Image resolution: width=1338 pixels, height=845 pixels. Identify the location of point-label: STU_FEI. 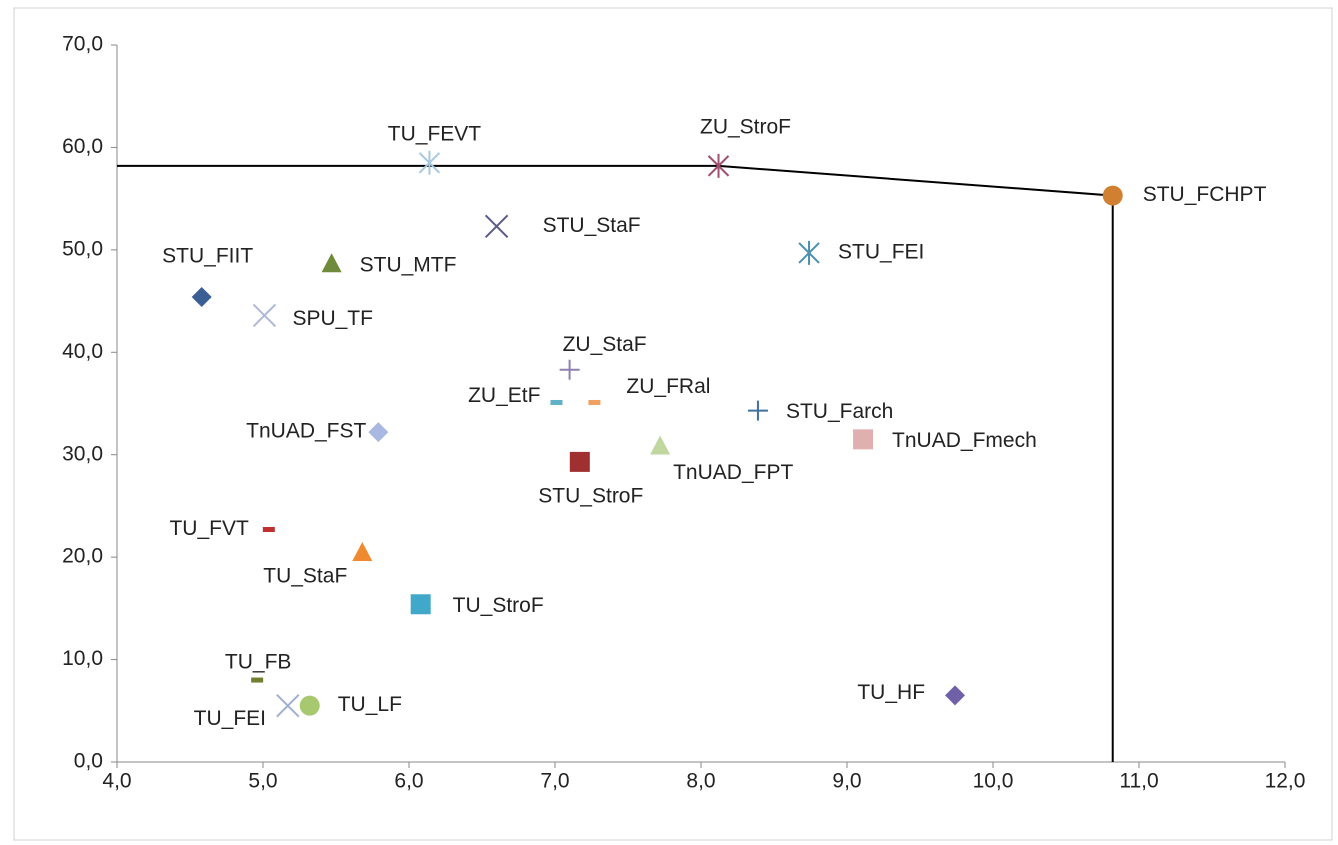
(881, 251).